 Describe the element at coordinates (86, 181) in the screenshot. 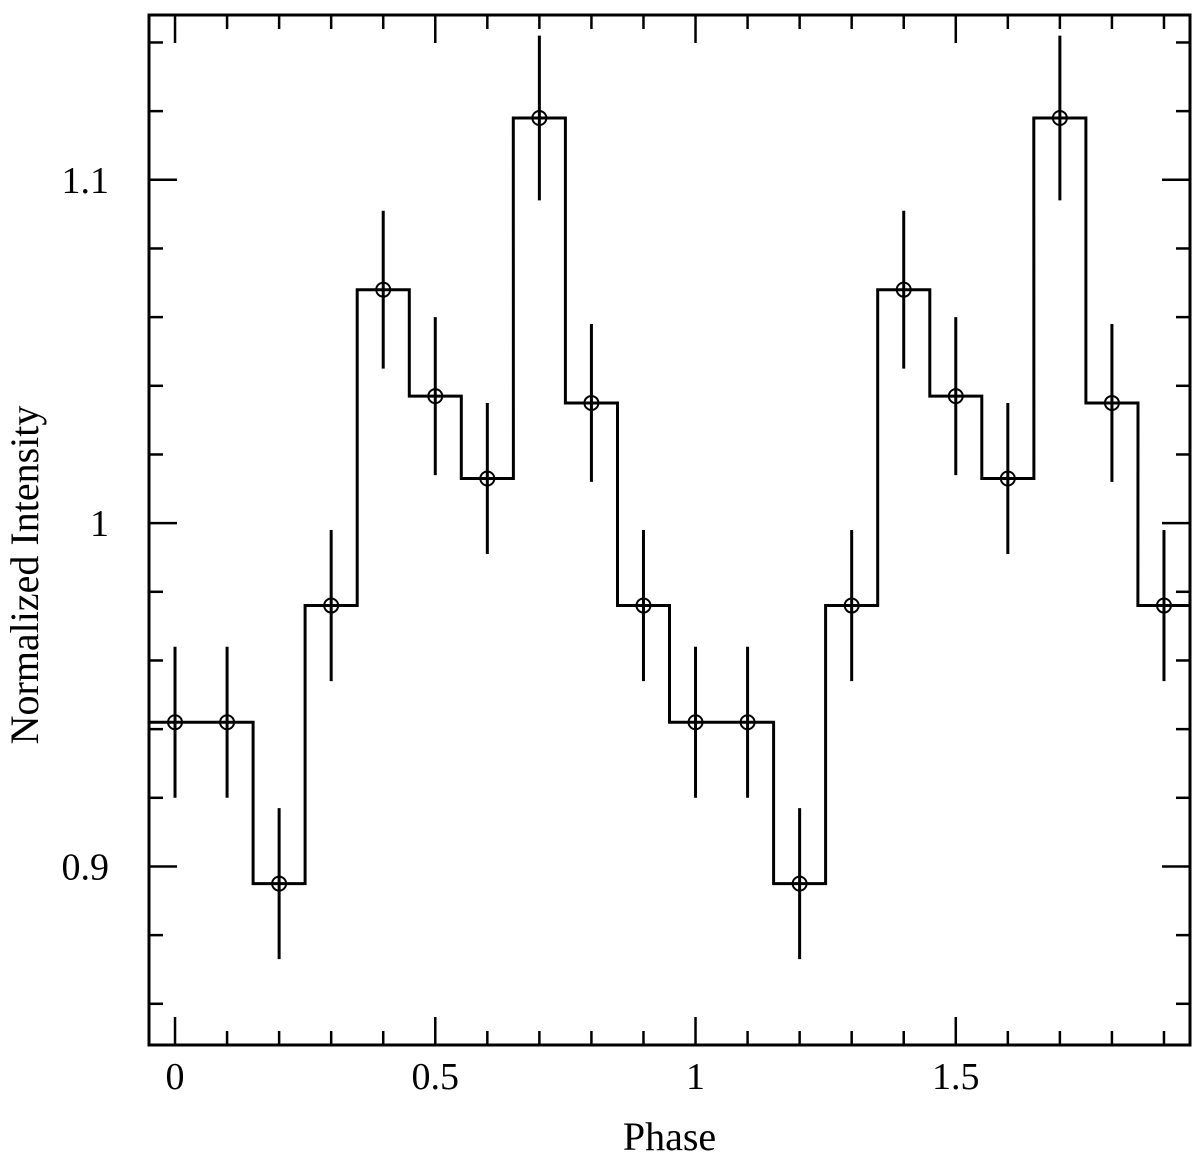

I see `y-tick-label: 1.1` at that location.